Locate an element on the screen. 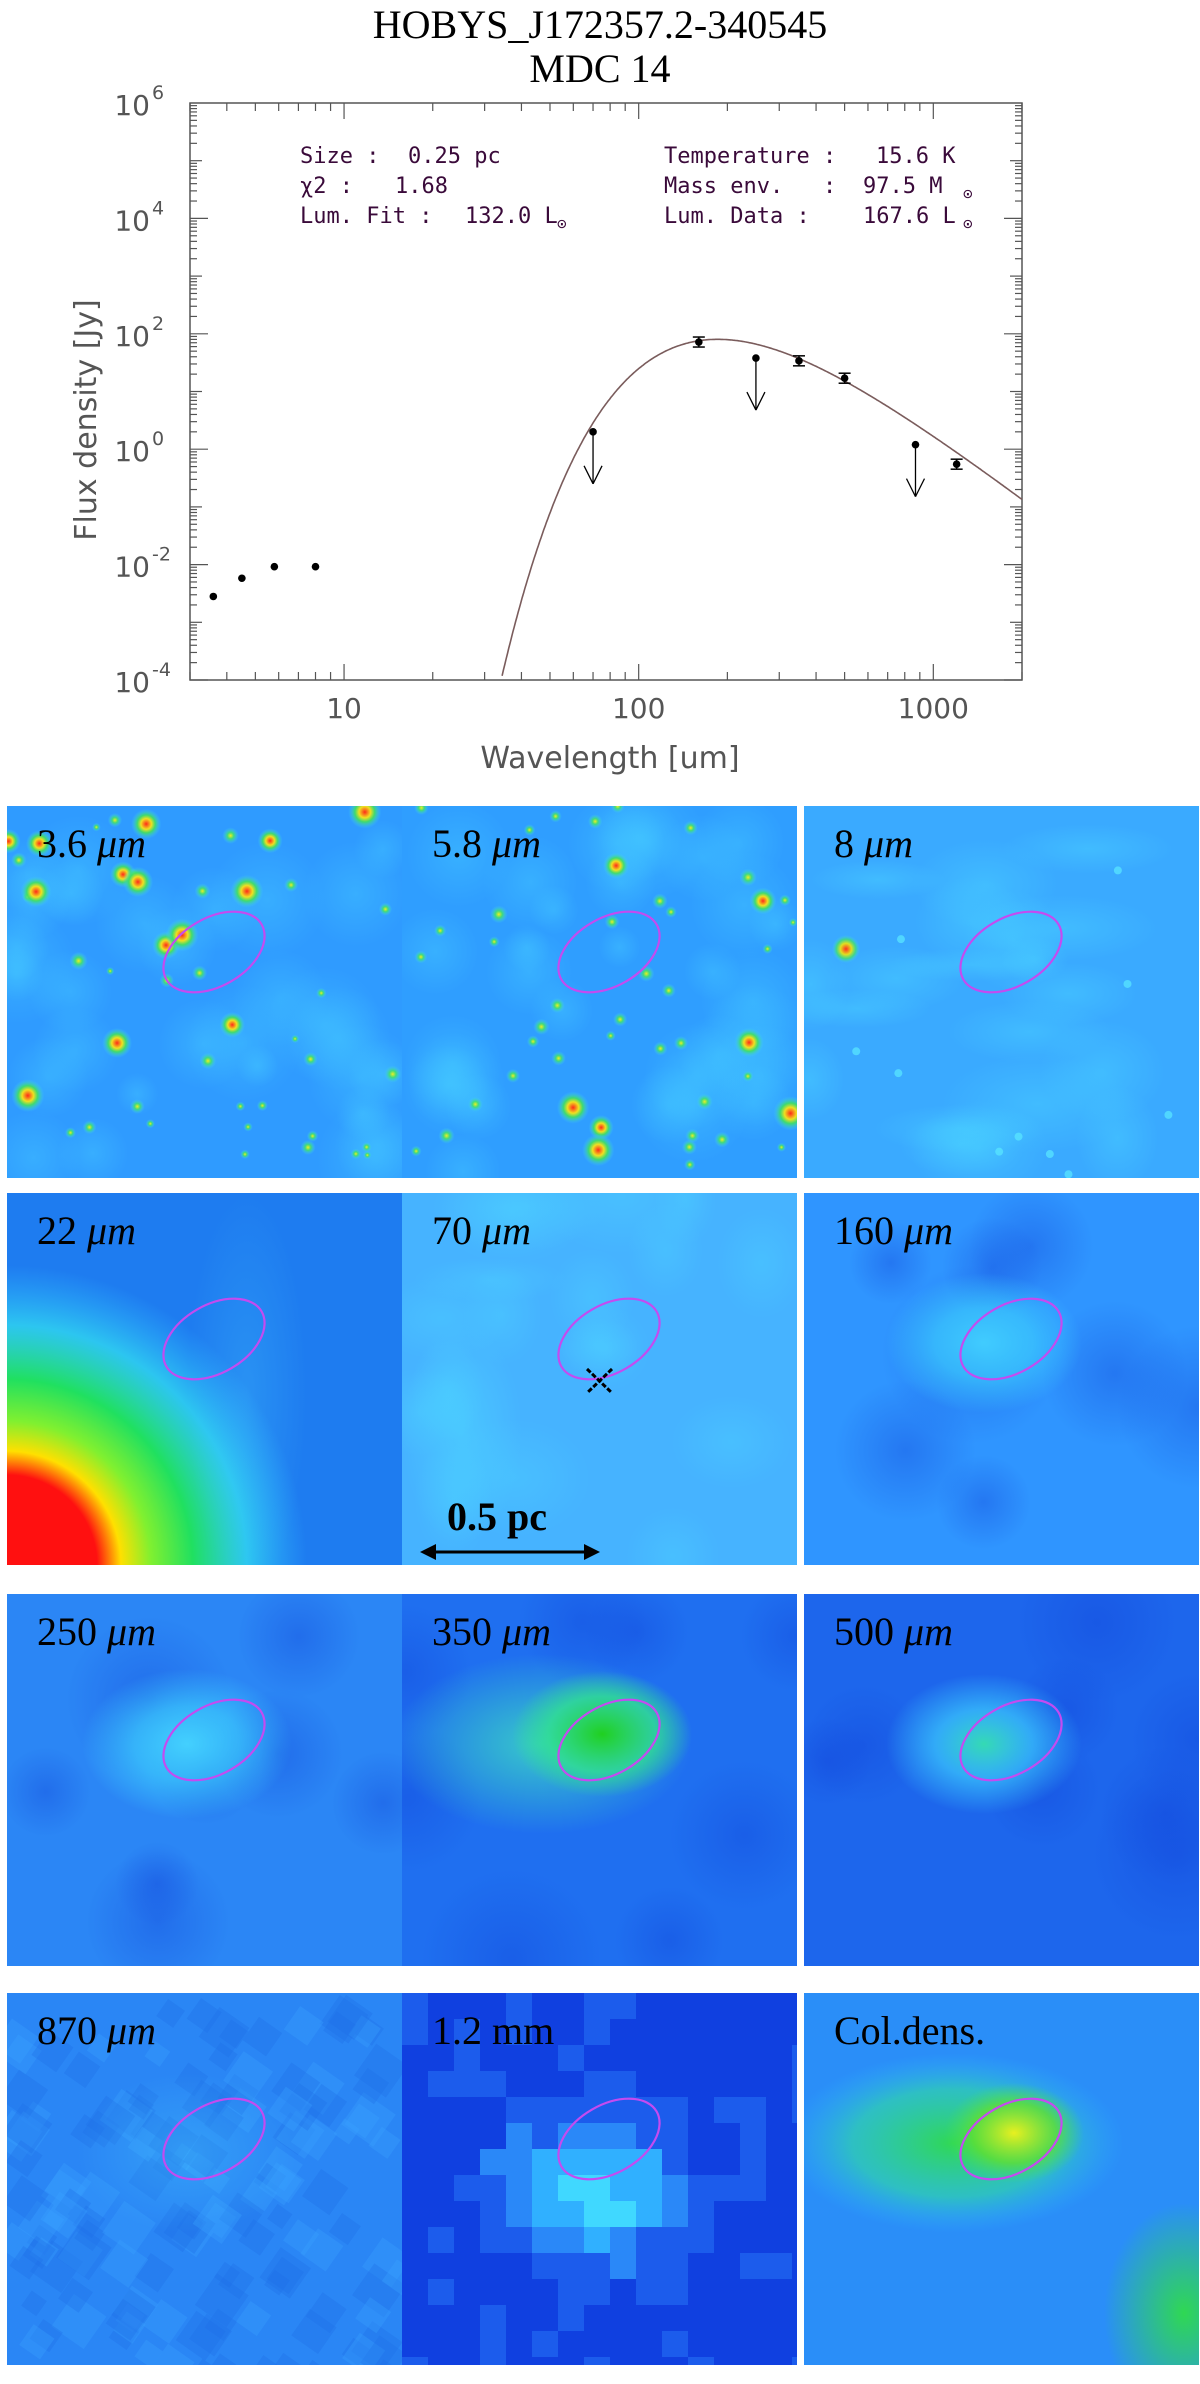  panel-label: 5.8 μm is located at coordinates (486, 843).